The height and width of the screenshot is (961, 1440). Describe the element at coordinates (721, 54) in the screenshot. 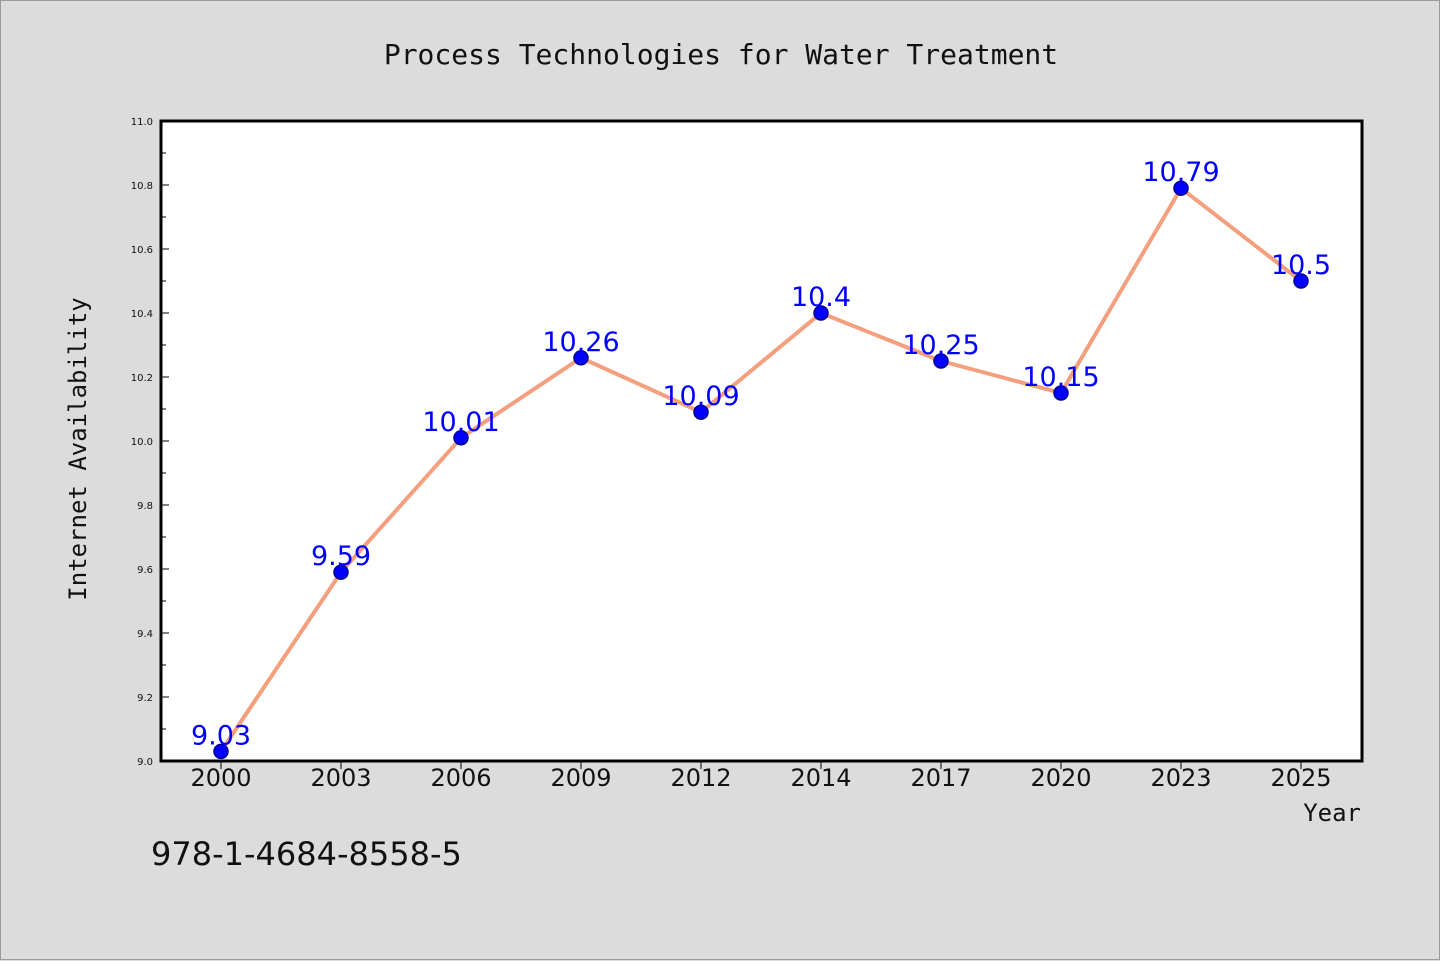

I see `chart-title: Process Technologies for Water Treatment` at that location.